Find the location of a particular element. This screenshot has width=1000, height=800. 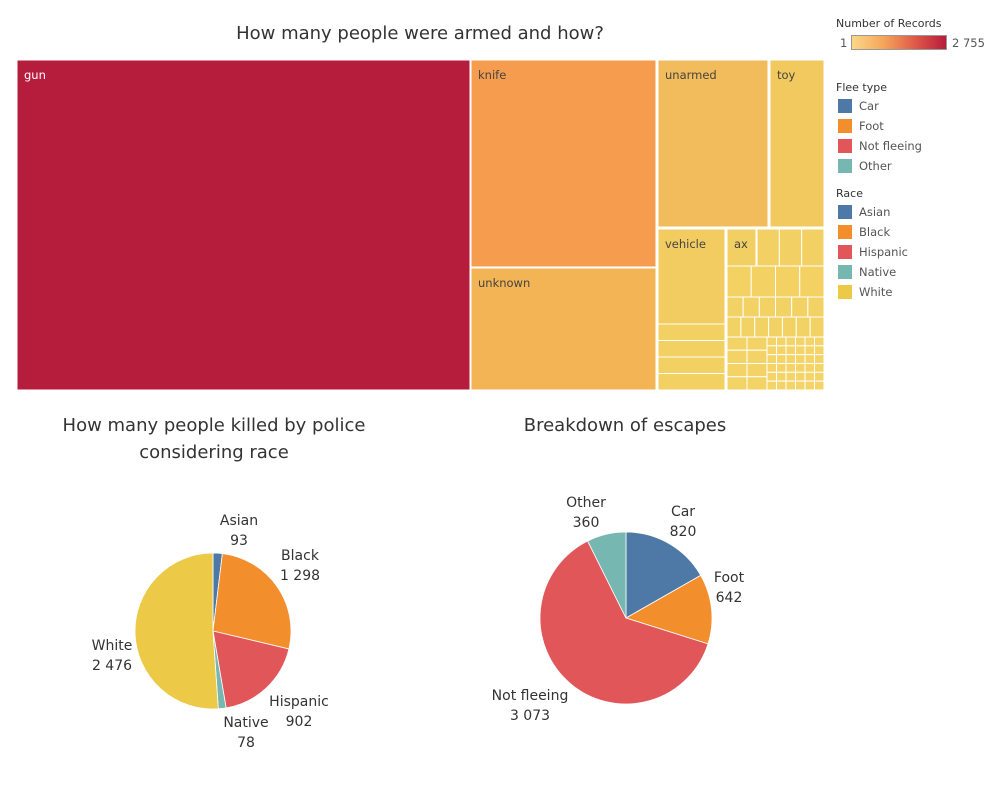

treemap-label: unknown is located at coordinates (504, 283).